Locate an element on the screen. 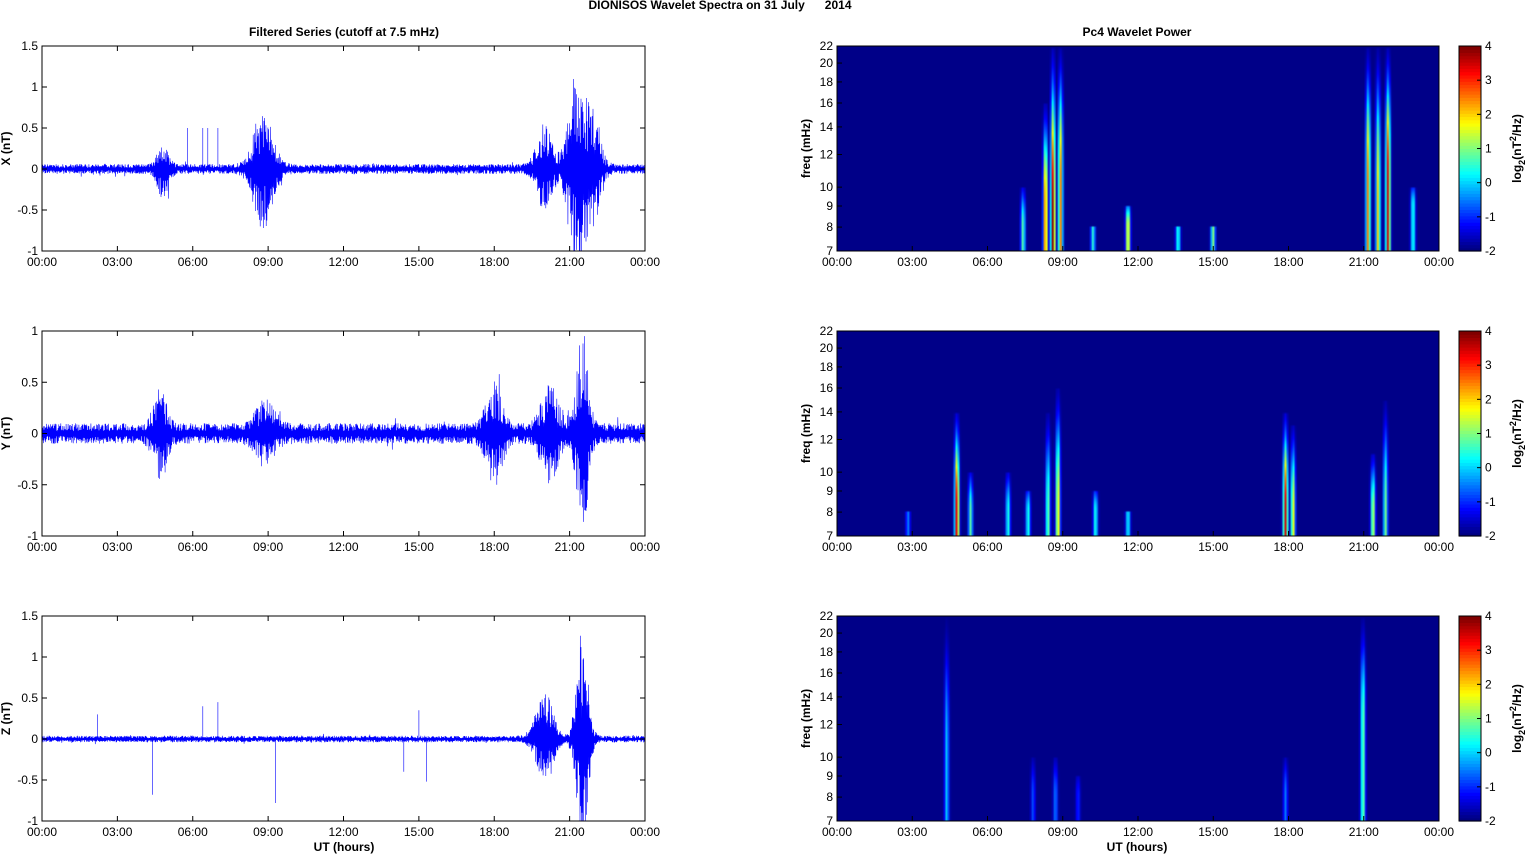 This screenshot has width=1525, height=854. colorbar-tick-label: -1 is located at coordinates (1490, 787).